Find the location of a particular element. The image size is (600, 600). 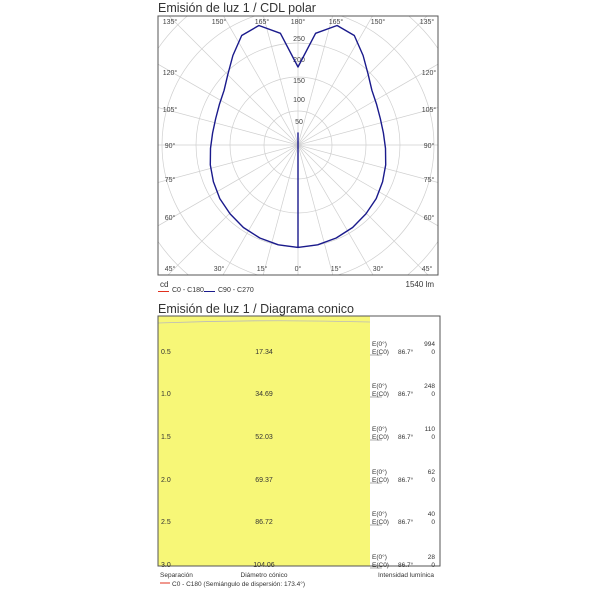

polar-radial-labels: 250 200 150 100 50 is located at coordinates (299, 81).